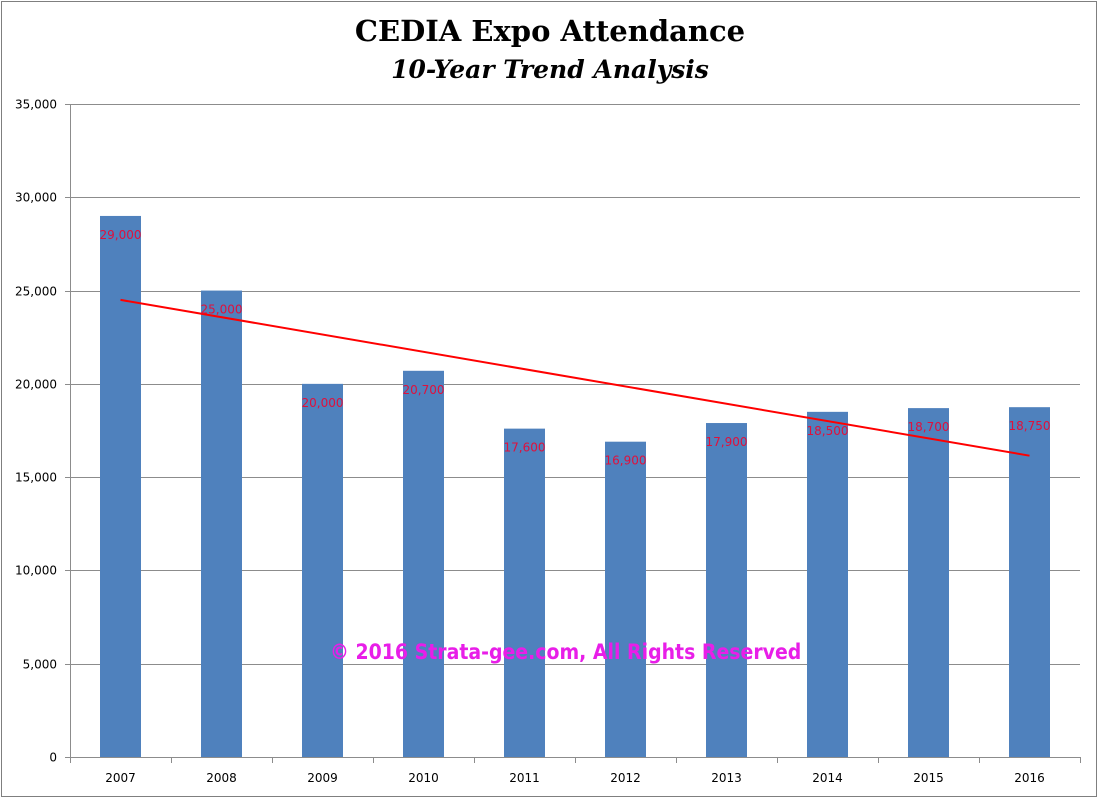  What do you see at coordinates (726, 590) in the screenshot?
I see `bar-2013` at bounding box center [726, 590].